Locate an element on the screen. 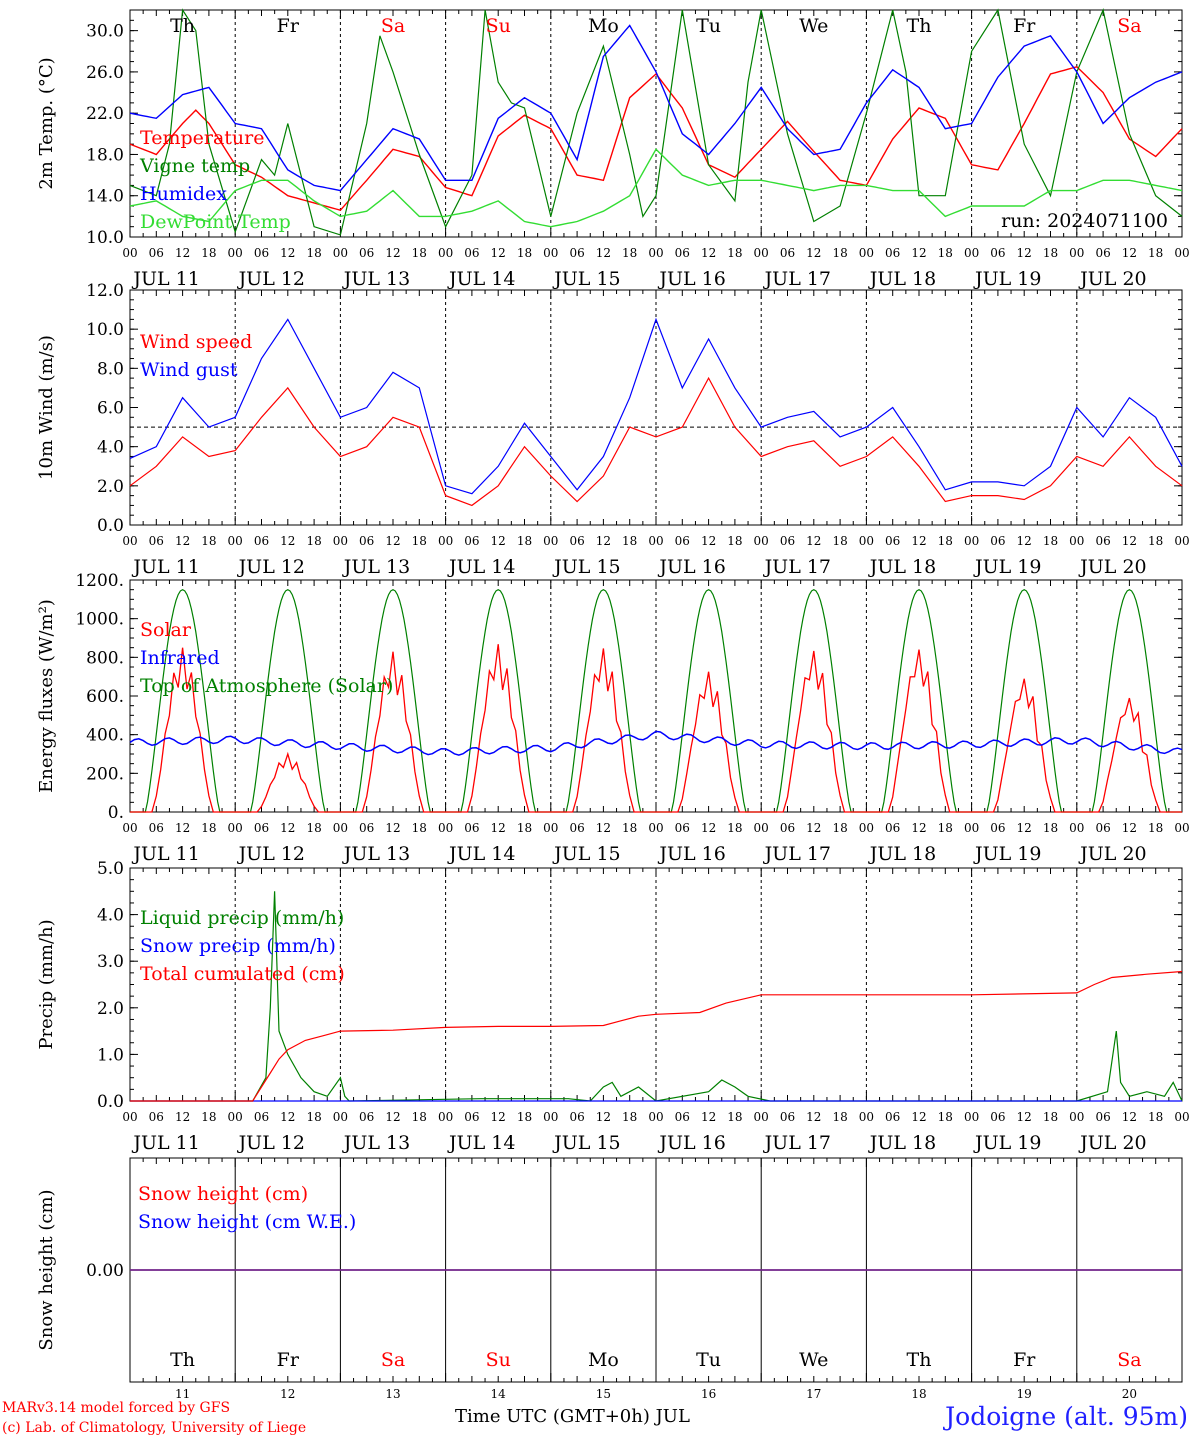 The height and width of the screenshot is (1440, 1194). y-tick-label: 12.0 is located at coordinates (105, 291).